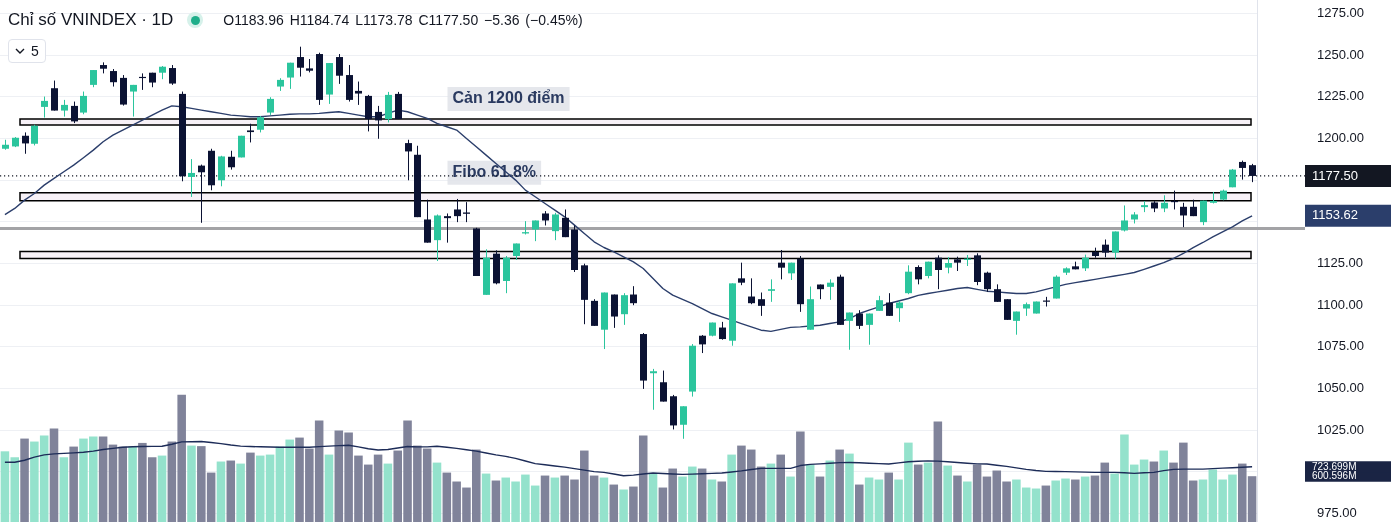 The width and height of the screenshot is (1395, 522). I want to click on y2-tick-label: 600.596M, so click(1334, 476).